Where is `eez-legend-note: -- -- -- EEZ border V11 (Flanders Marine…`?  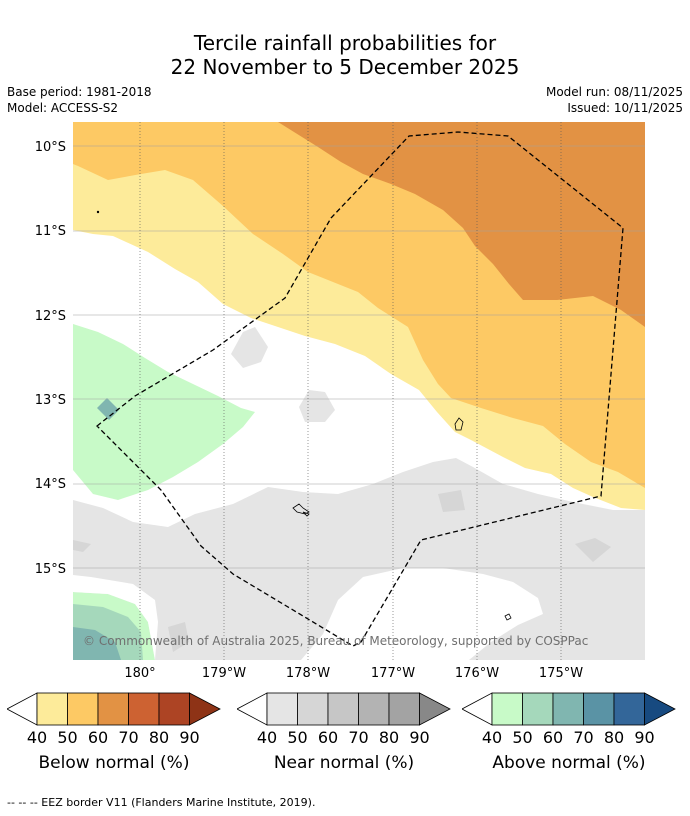
eez-legend-note: -- -- -- EEZ border V11 (Flanders Marine… is located at coordinates (161, 802).